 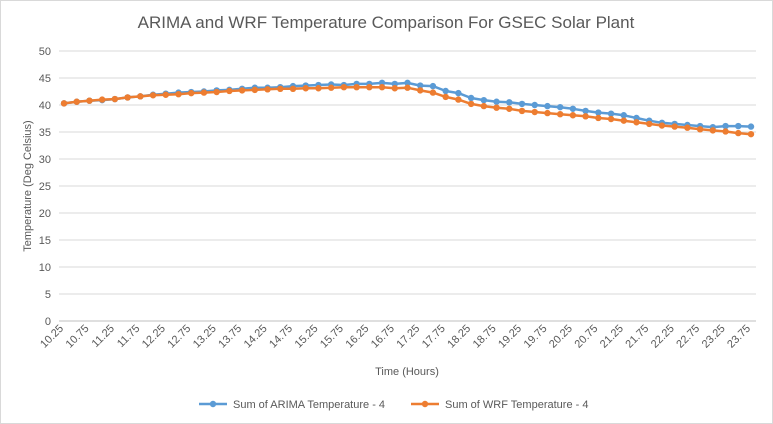 What do you see at coordinates (45, 241) in the screenshot?
I see `y-tick-label: 15` at bounding box center [45, 241].